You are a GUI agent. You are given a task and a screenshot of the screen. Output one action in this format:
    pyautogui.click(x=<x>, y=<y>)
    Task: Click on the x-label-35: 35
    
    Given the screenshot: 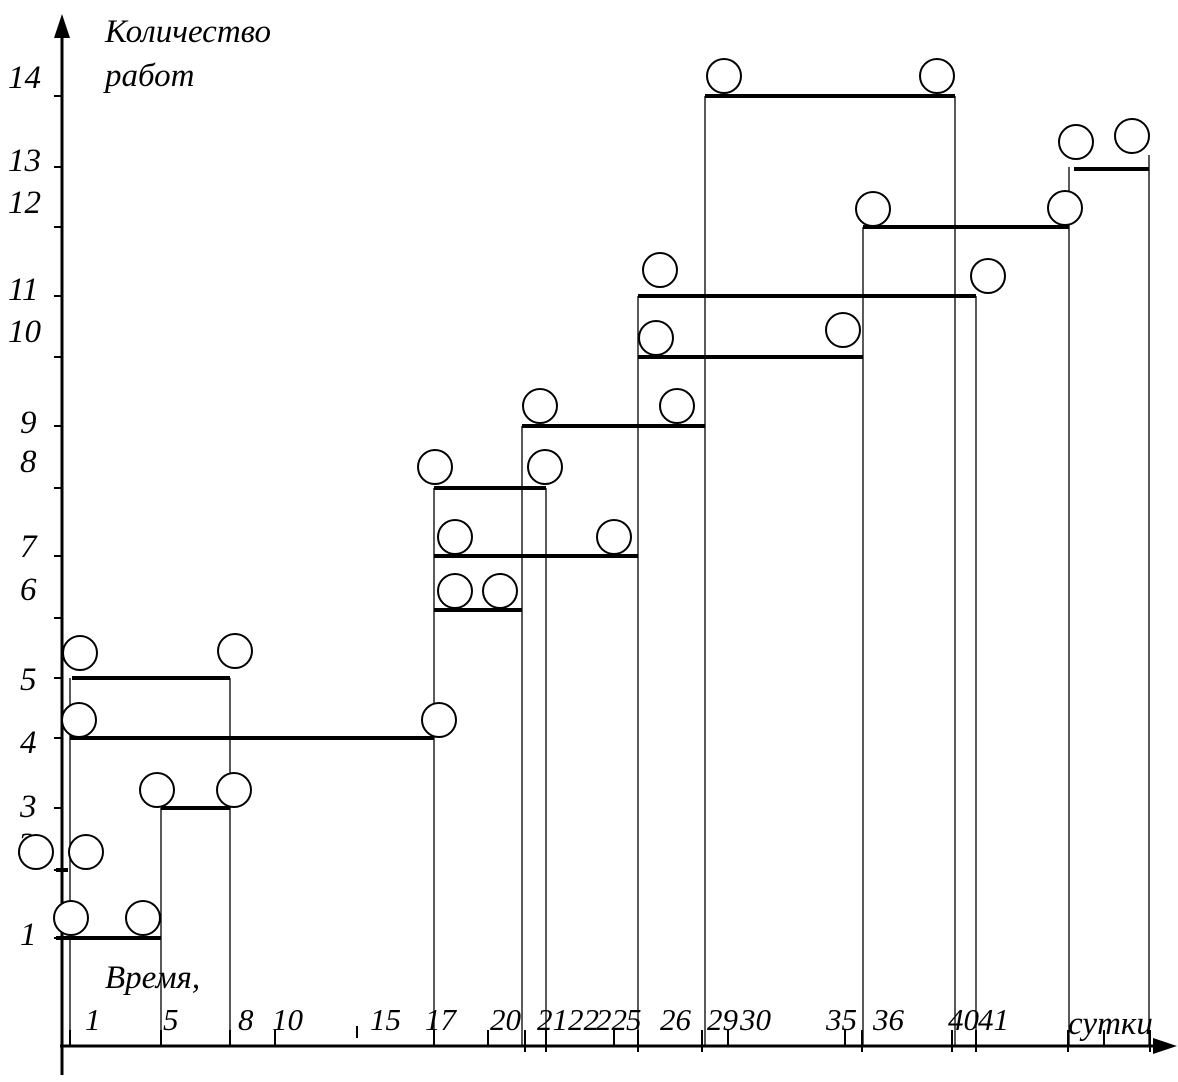 What is the action you would take?
    pyautogui.click(x=841, y=1019)
    